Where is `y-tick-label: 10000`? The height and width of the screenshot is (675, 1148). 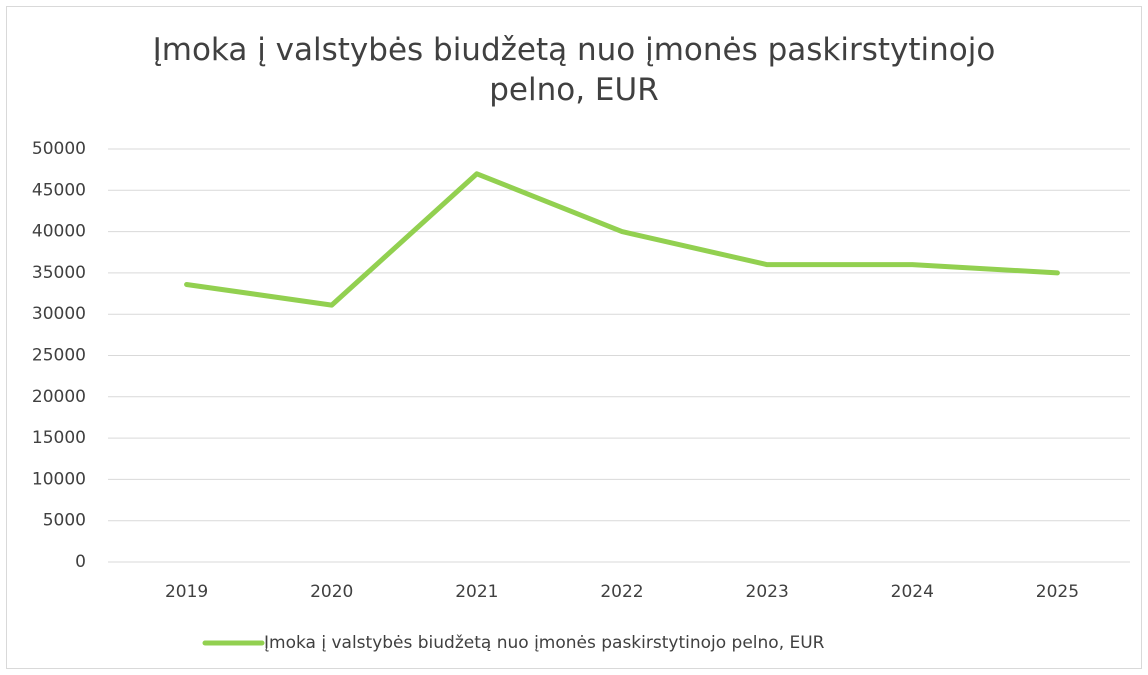
y-tick-label: 10000 is located at coordinates (59, 479).